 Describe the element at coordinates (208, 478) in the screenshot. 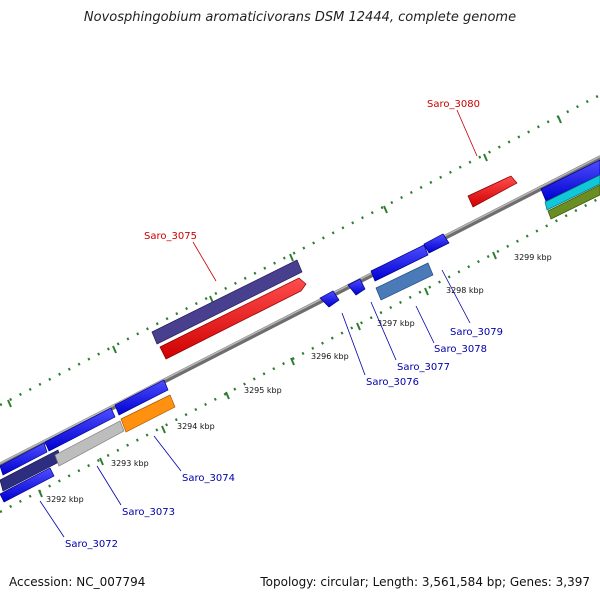

I see `gene-label-saro-3074: Saro_3074` at that location.